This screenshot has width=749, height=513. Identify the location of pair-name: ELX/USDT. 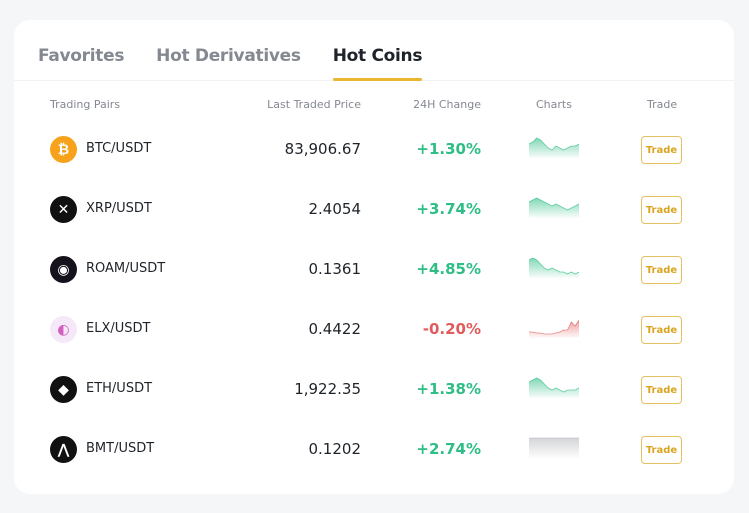
(118, 328).